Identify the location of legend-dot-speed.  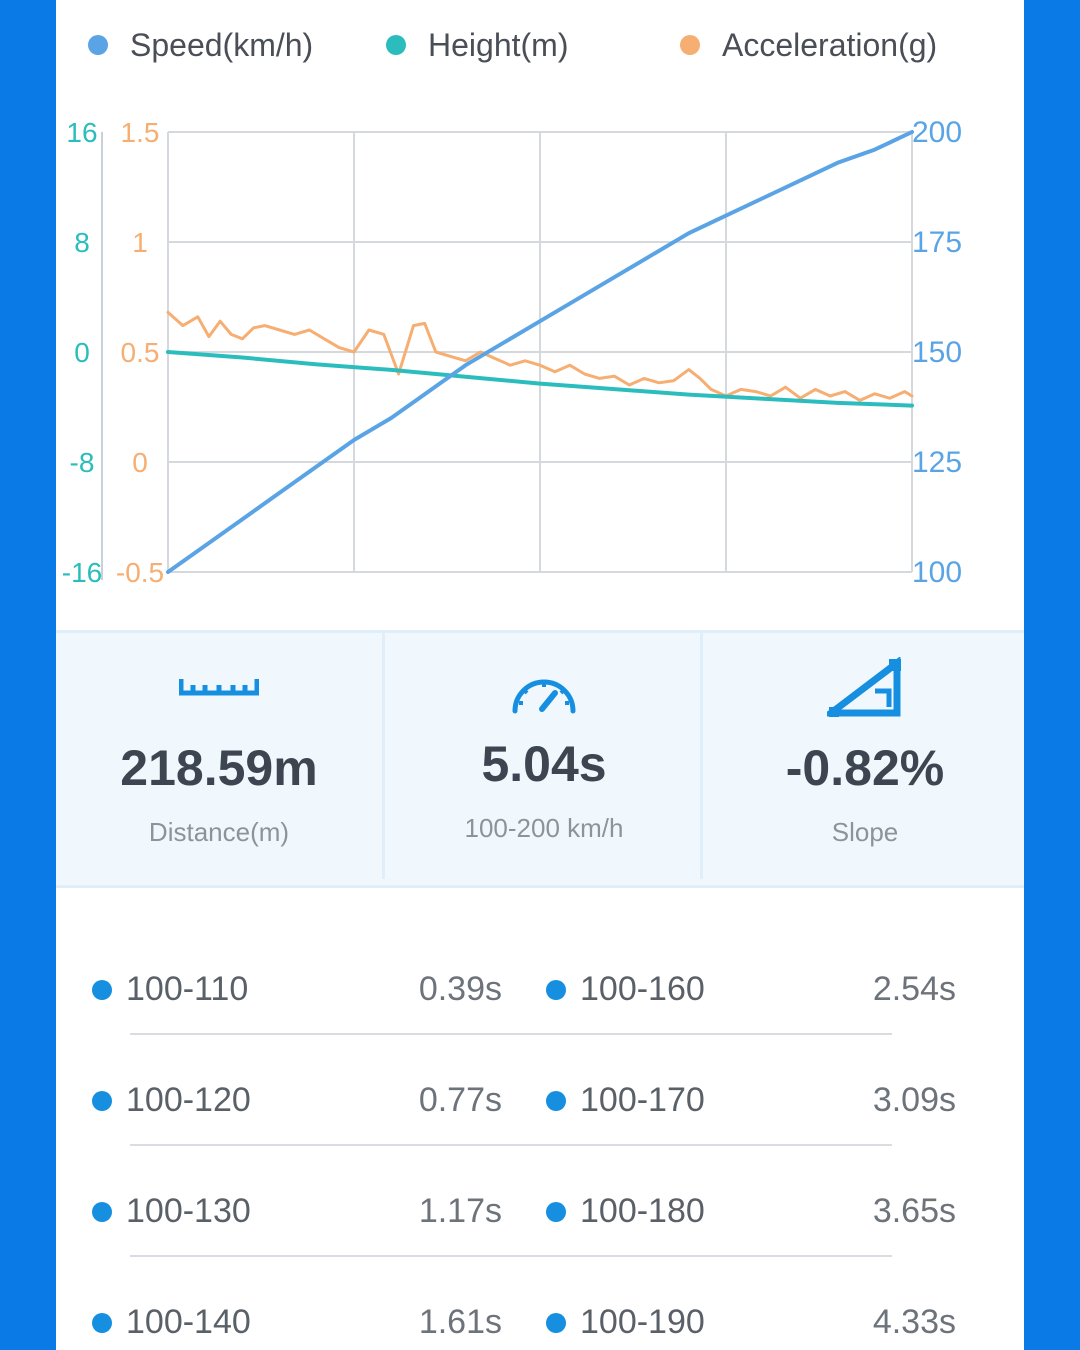
(98, 45).